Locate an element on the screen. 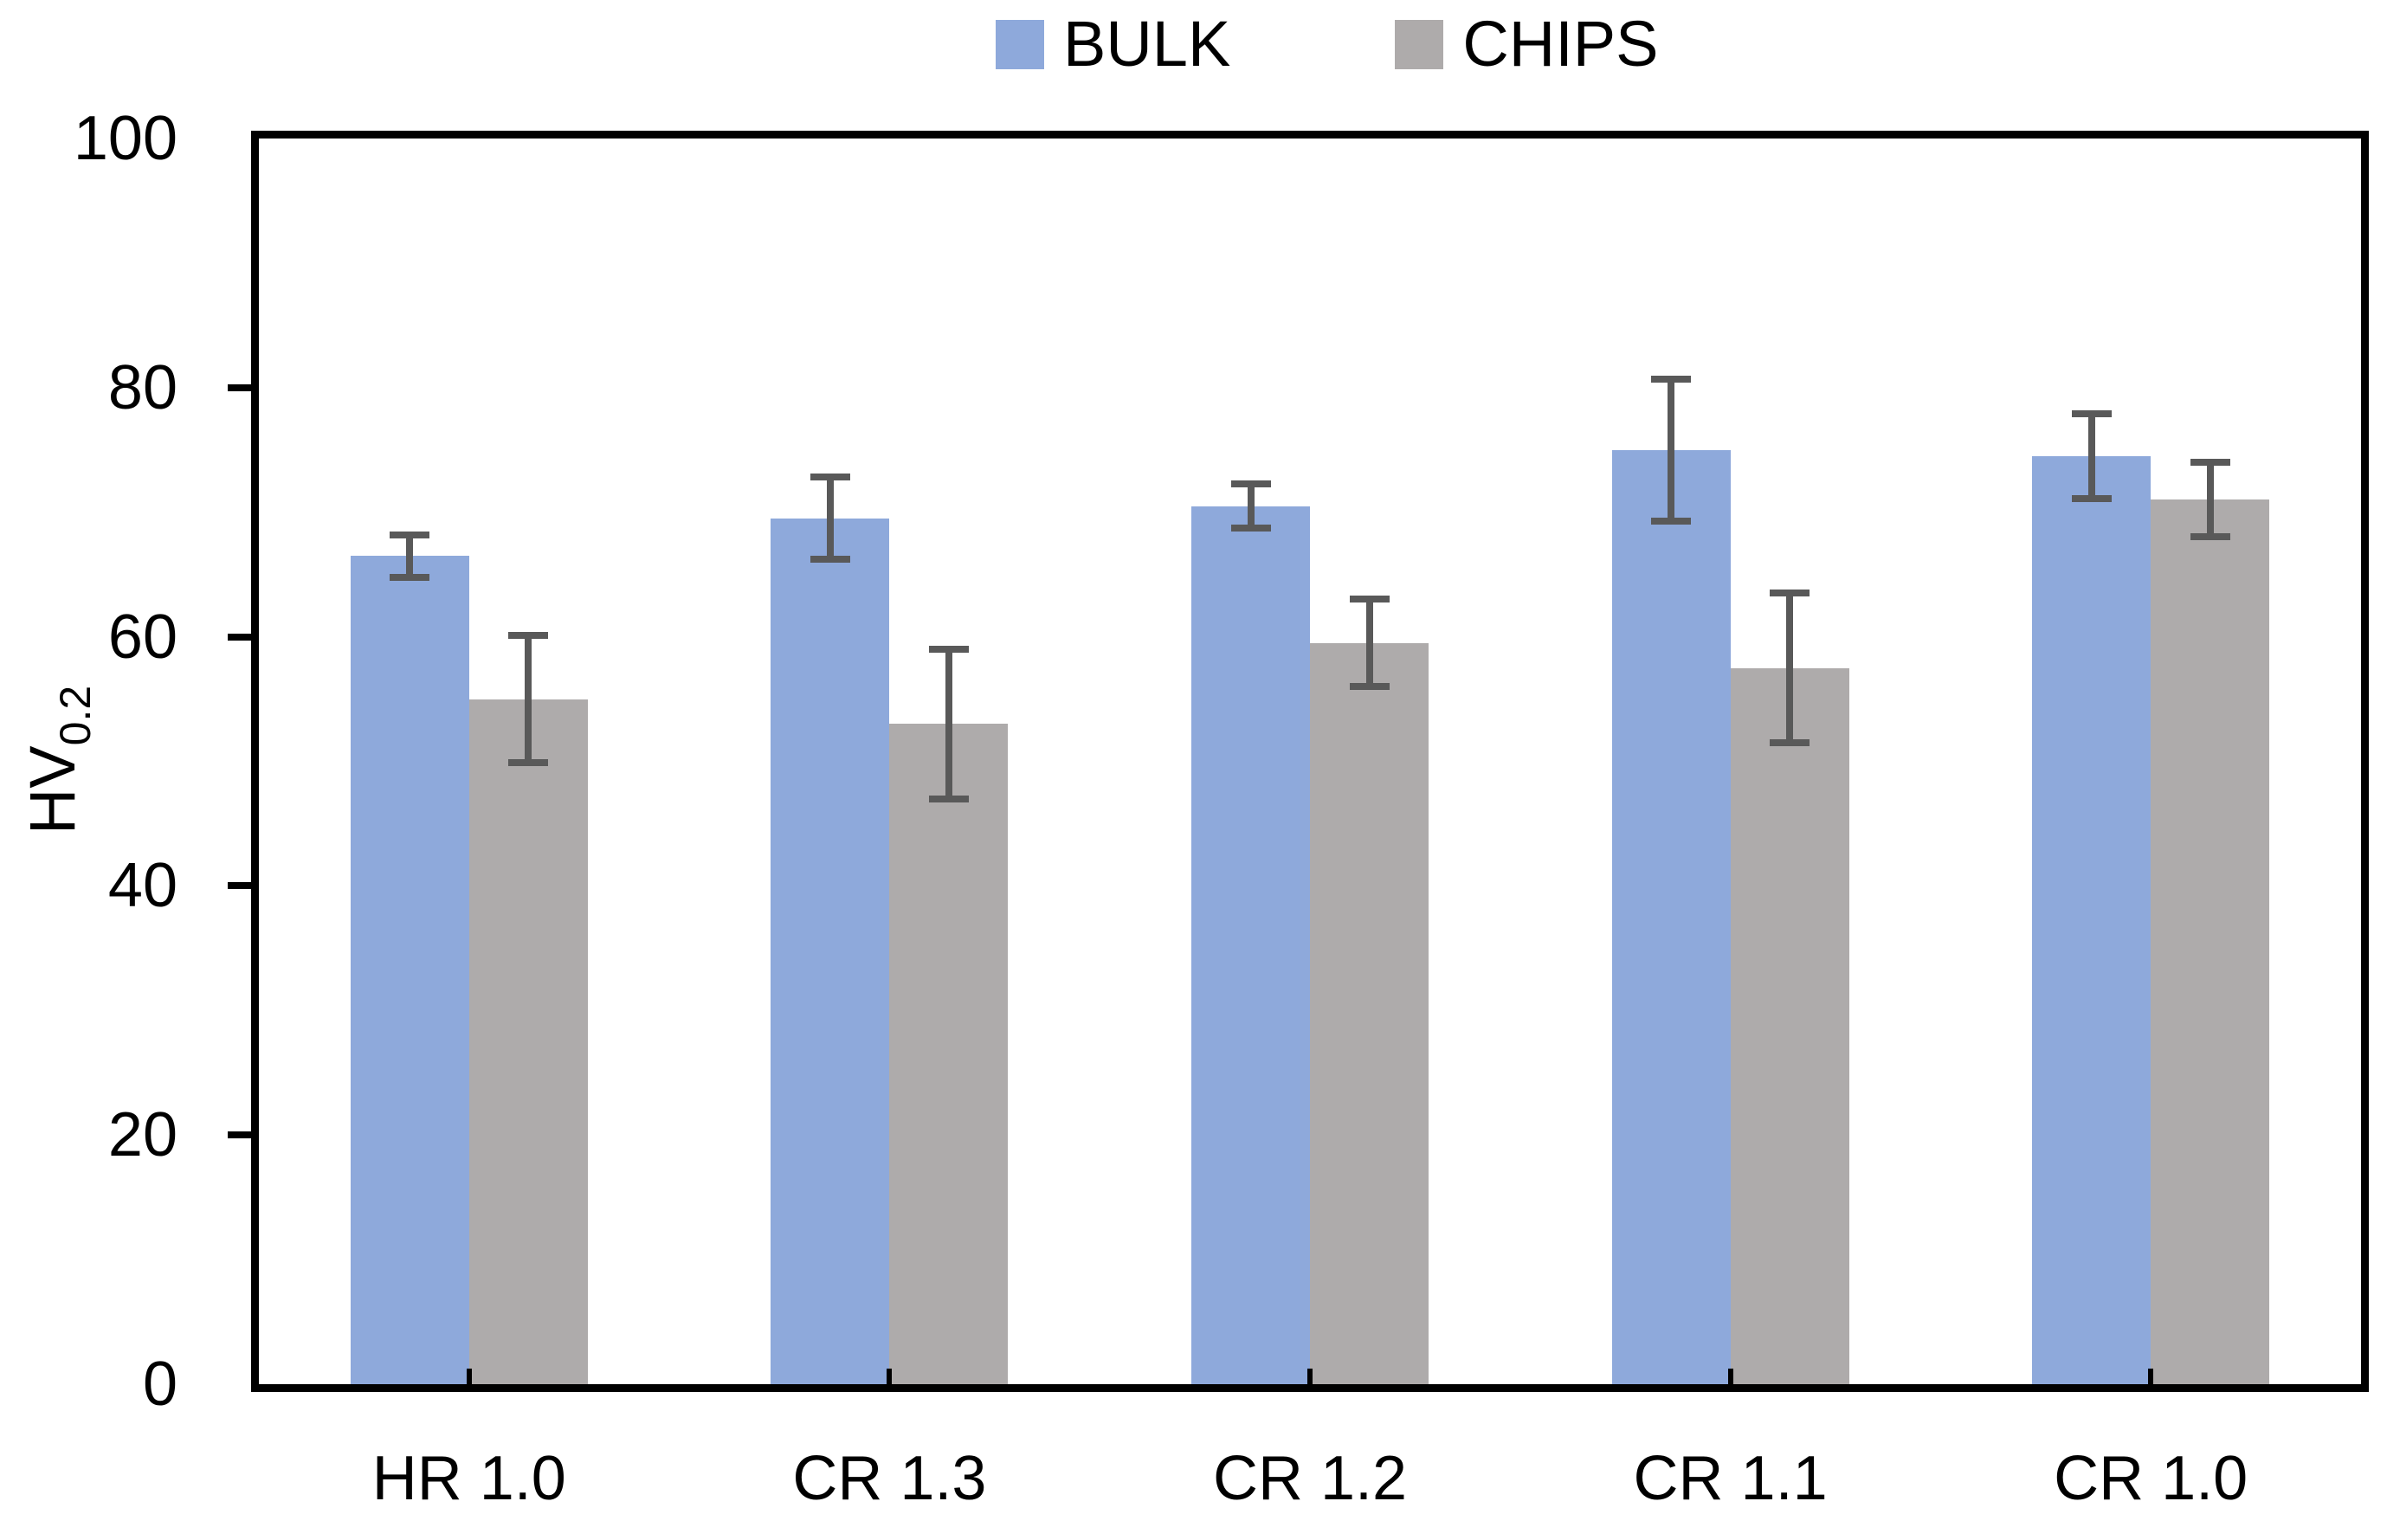  legend: BULK CHIPS is located at coordinates (1327, 44).